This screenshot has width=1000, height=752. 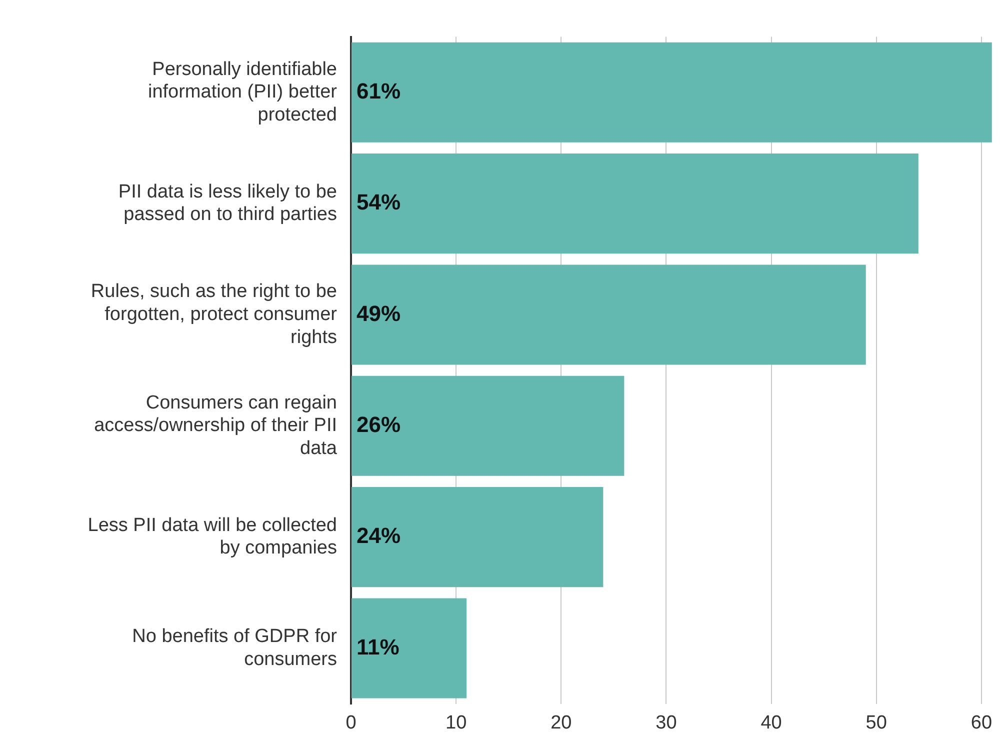 I want to click on data-label: 24%, so click(x=378, y=535).